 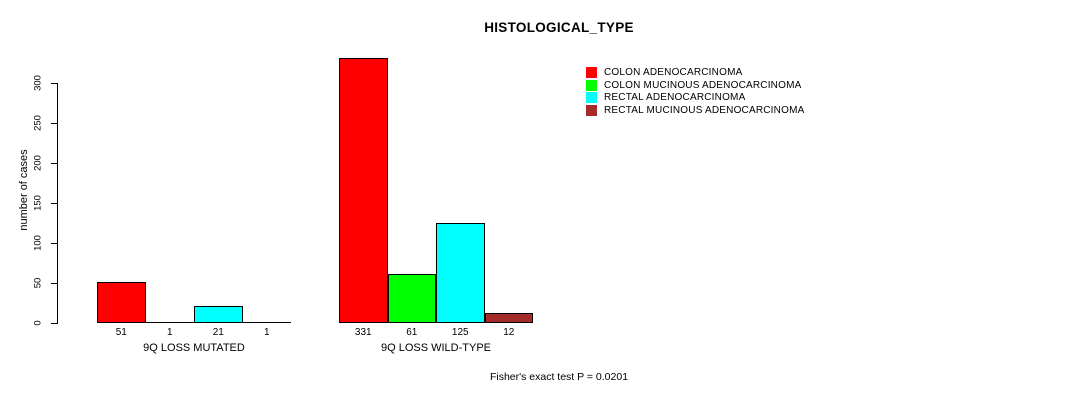 What do you see at coordinates (38, 123) in the screenshot?
I see `y-axis-tick-label: 250` at bounding box center [38, 123].